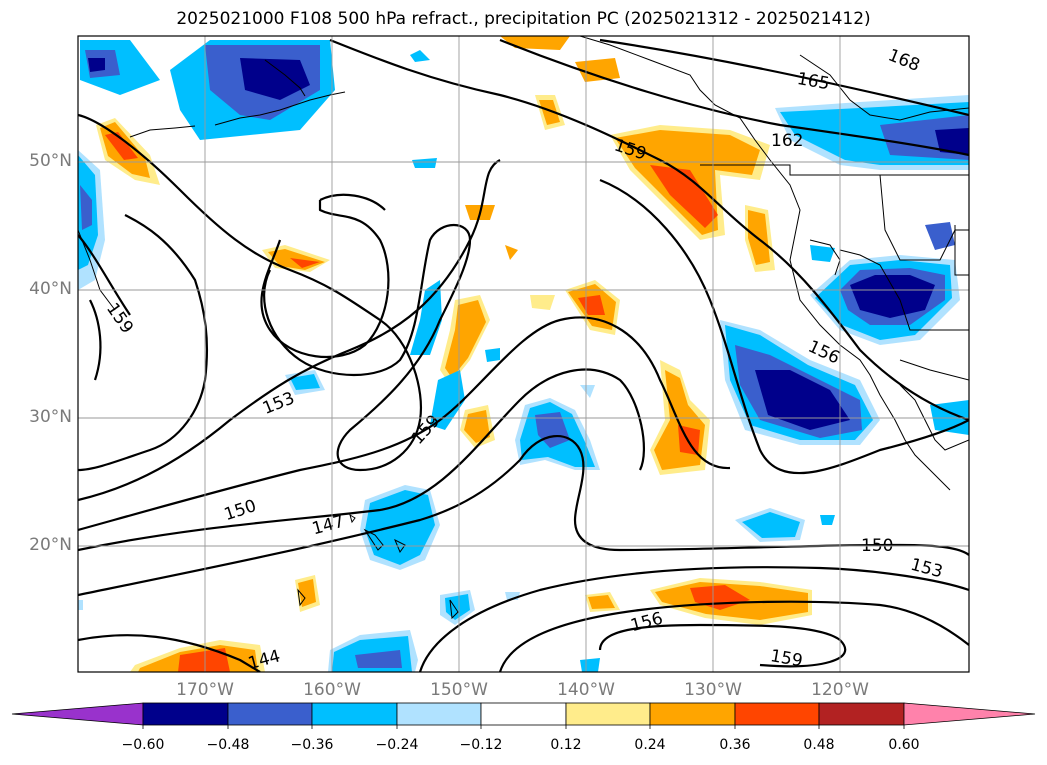 This screenshot has height=765, width=1047. What do you see at coordinates (904, 60) in the screenshot?
I see `contour-label-168: 168` at bounding box center [904, 60].